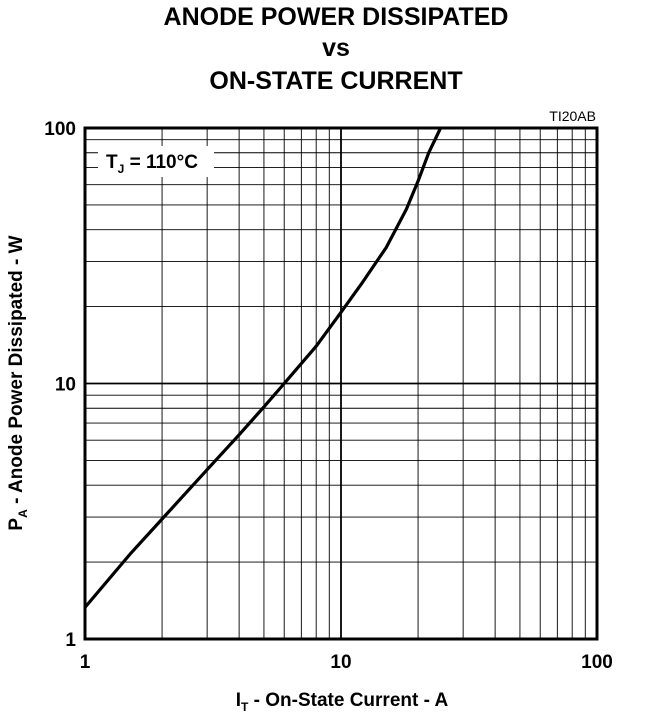 The width and height of the screenshot is (672, 719). I want to click on y-tick-label: 1, so click(70, 640).